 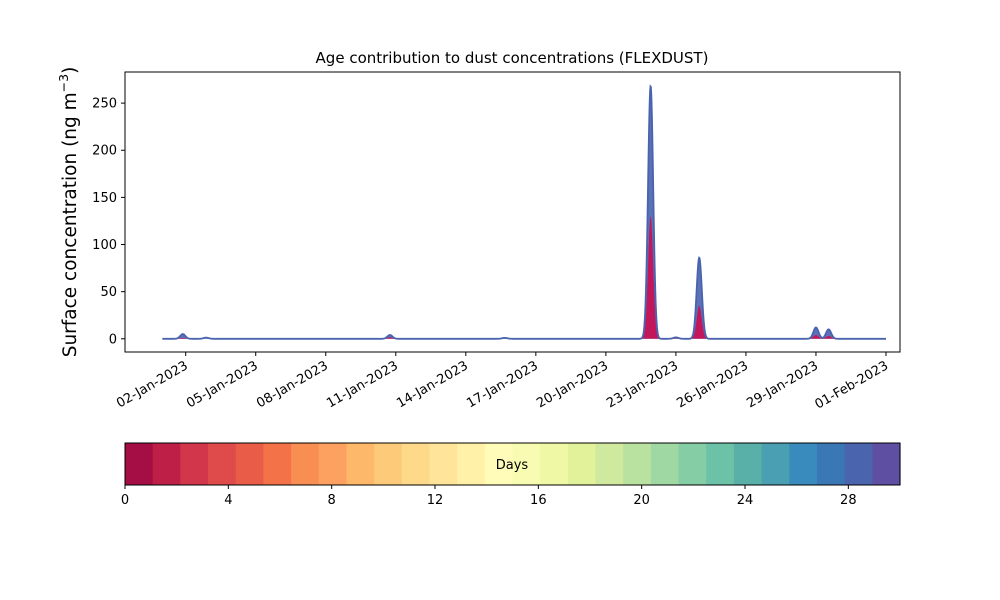 What do you see at coordinates (745, 500) in the screenshot?
I see `colorbar-tick-label: 24` at bounding box center [745, 500].